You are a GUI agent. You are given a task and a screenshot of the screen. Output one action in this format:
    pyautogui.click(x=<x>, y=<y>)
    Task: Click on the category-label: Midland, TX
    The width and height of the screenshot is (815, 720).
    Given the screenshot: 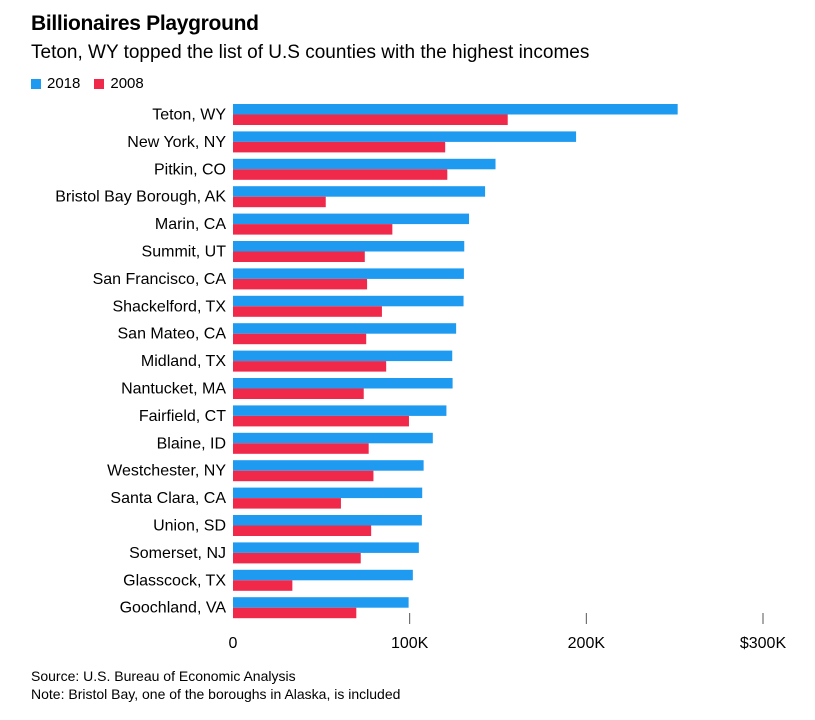 What is the action you would take?
    pyautogui.click(x=183, y=361)
    